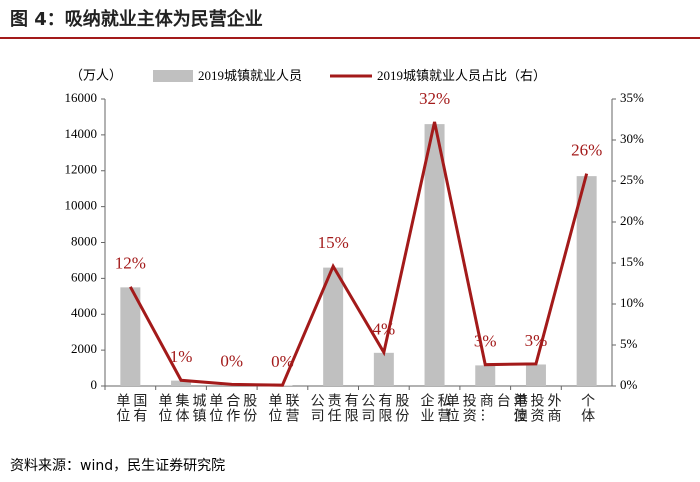  Describe the element at coordinates (333, 242) in the screenshot. I see `value-label: 15%` at that location.